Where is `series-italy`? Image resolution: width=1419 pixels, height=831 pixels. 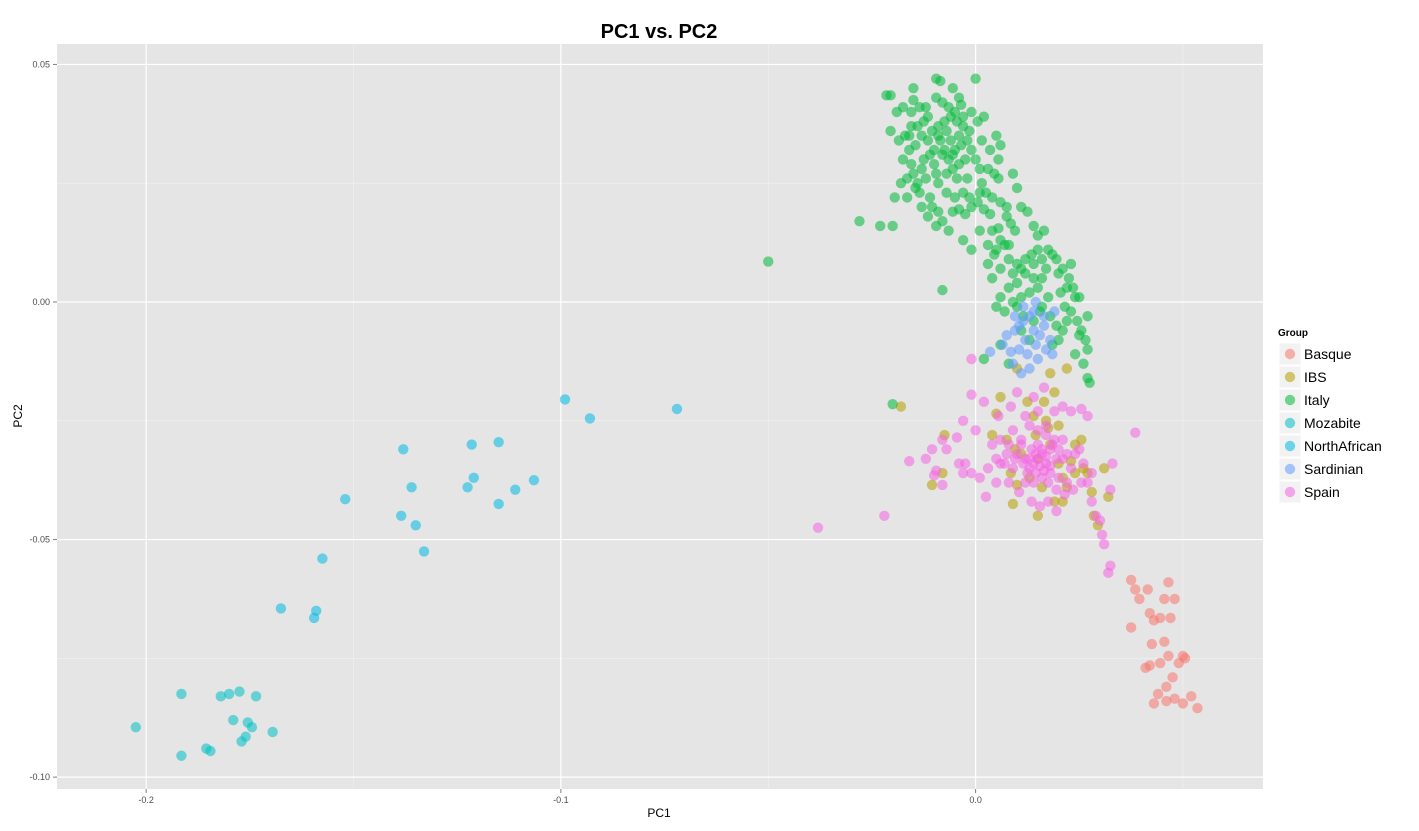
series-italy is located at coordinates (929, 241).